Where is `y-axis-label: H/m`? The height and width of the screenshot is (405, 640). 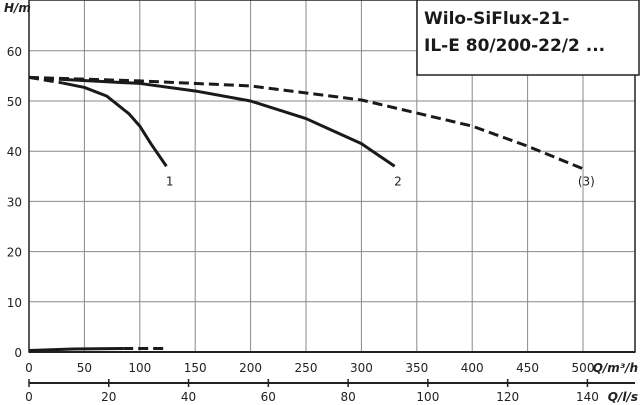
y-axis-label: H/m is located at coordinates (17, 8).